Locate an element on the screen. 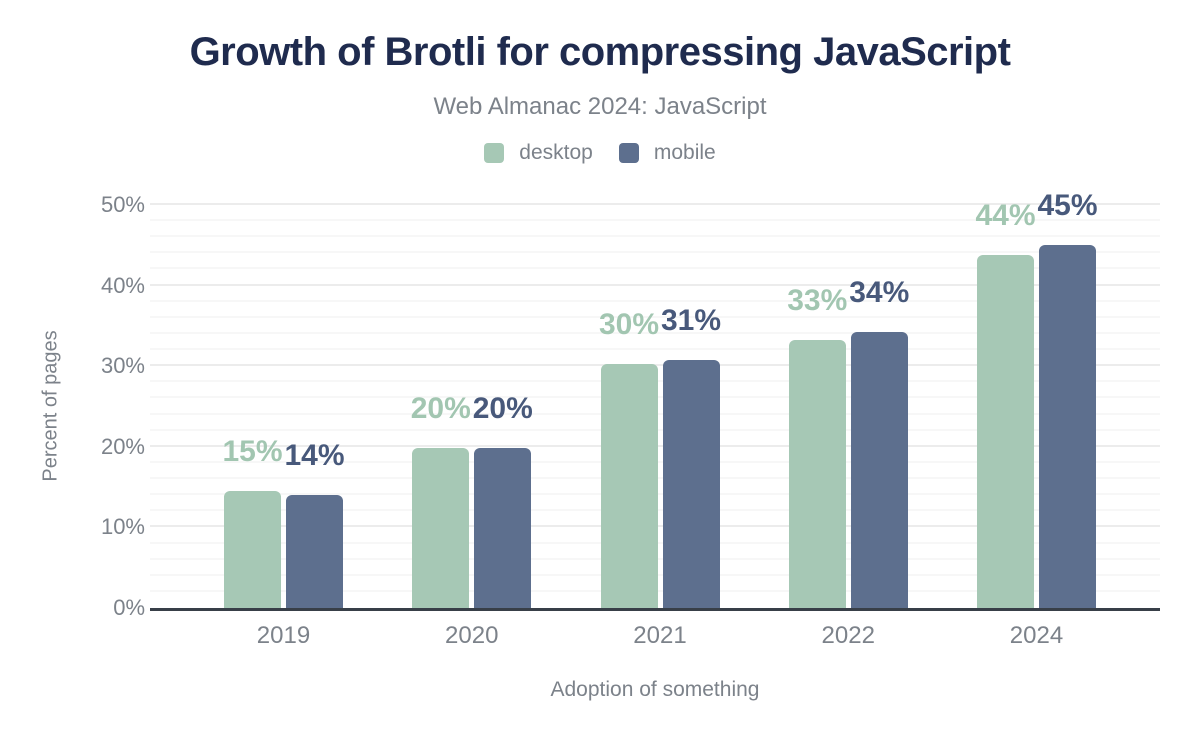  bar-desktop-2020: 20% is located at coordinates (441, 500).